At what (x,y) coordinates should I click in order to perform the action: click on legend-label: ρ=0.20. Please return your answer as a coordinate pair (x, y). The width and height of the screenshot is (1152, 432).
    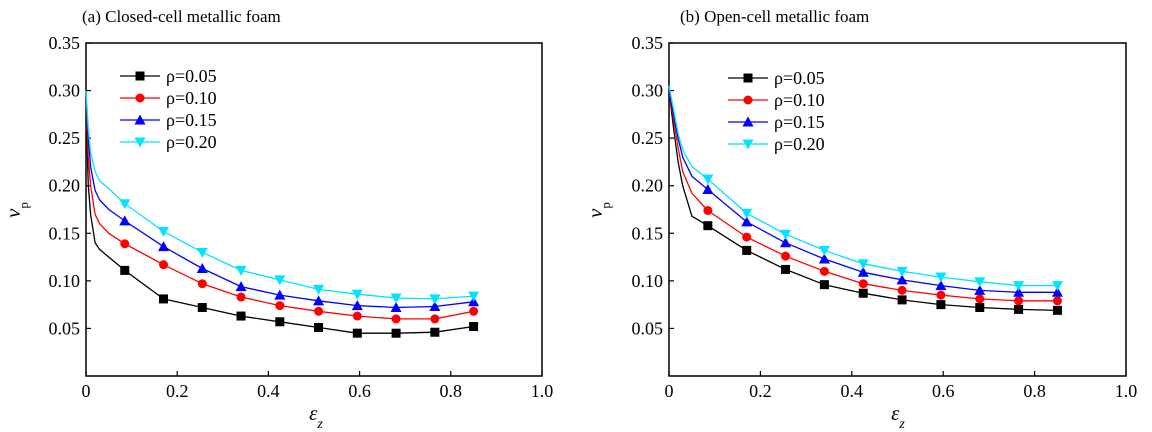
    Looking at the image, I should click on (799, 144).